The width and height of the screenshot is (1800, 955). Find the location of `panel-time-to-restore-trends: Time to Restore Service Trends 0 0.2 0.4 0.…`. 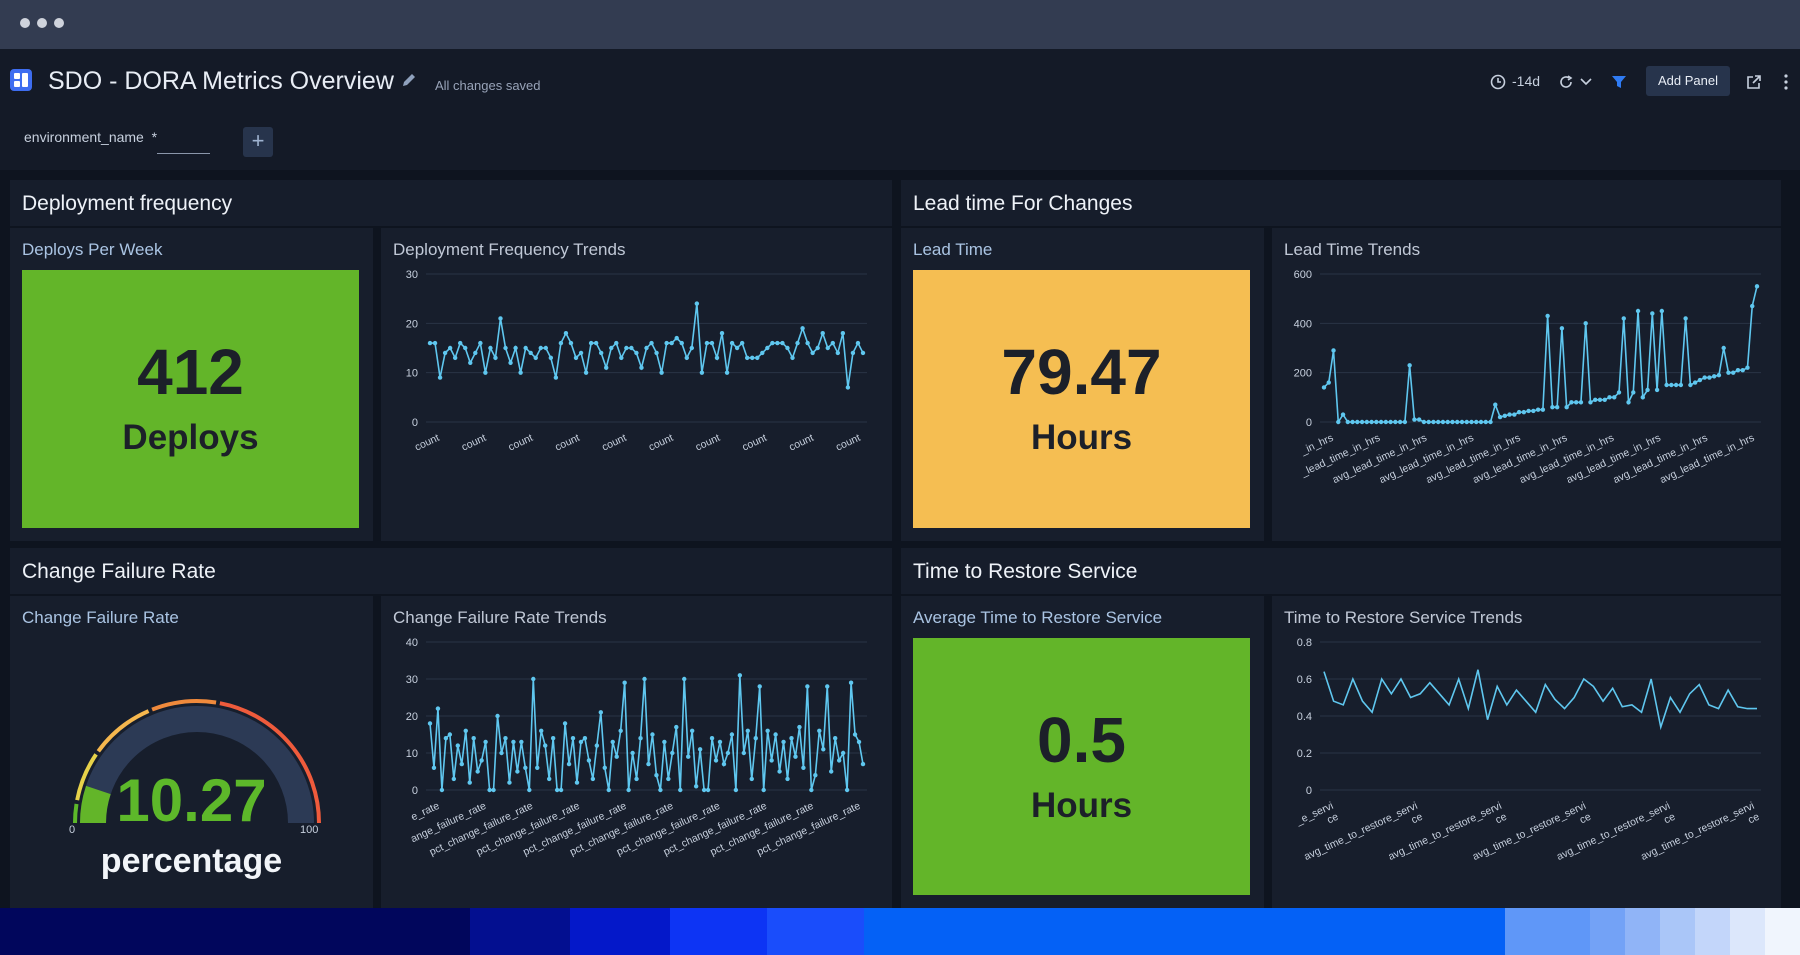

panel-time-to-restore-trends: Time to Restore Service Trends 0 0.2 0.4 0.… is located at coordinates (1526, 752).